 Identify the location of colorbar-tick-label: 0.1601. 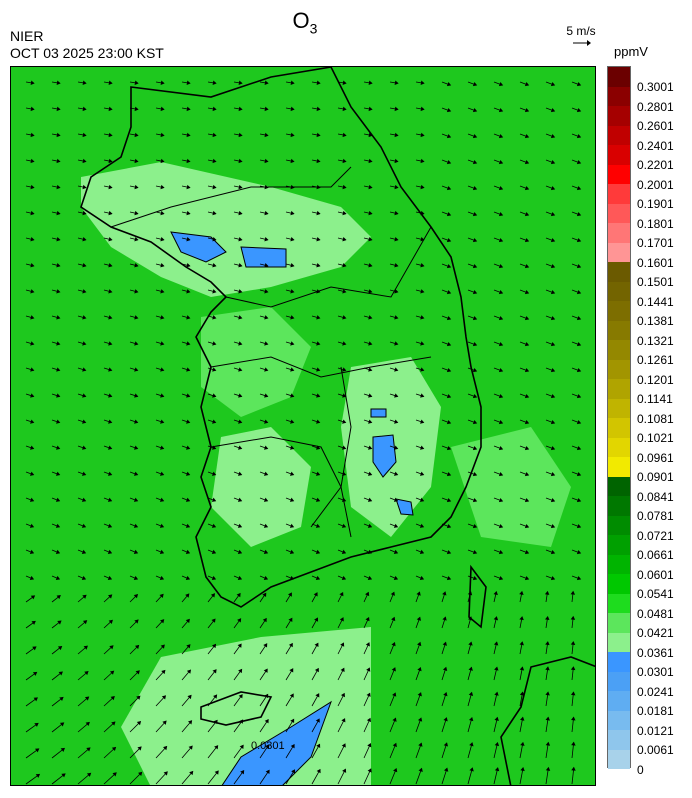
(655, 262).